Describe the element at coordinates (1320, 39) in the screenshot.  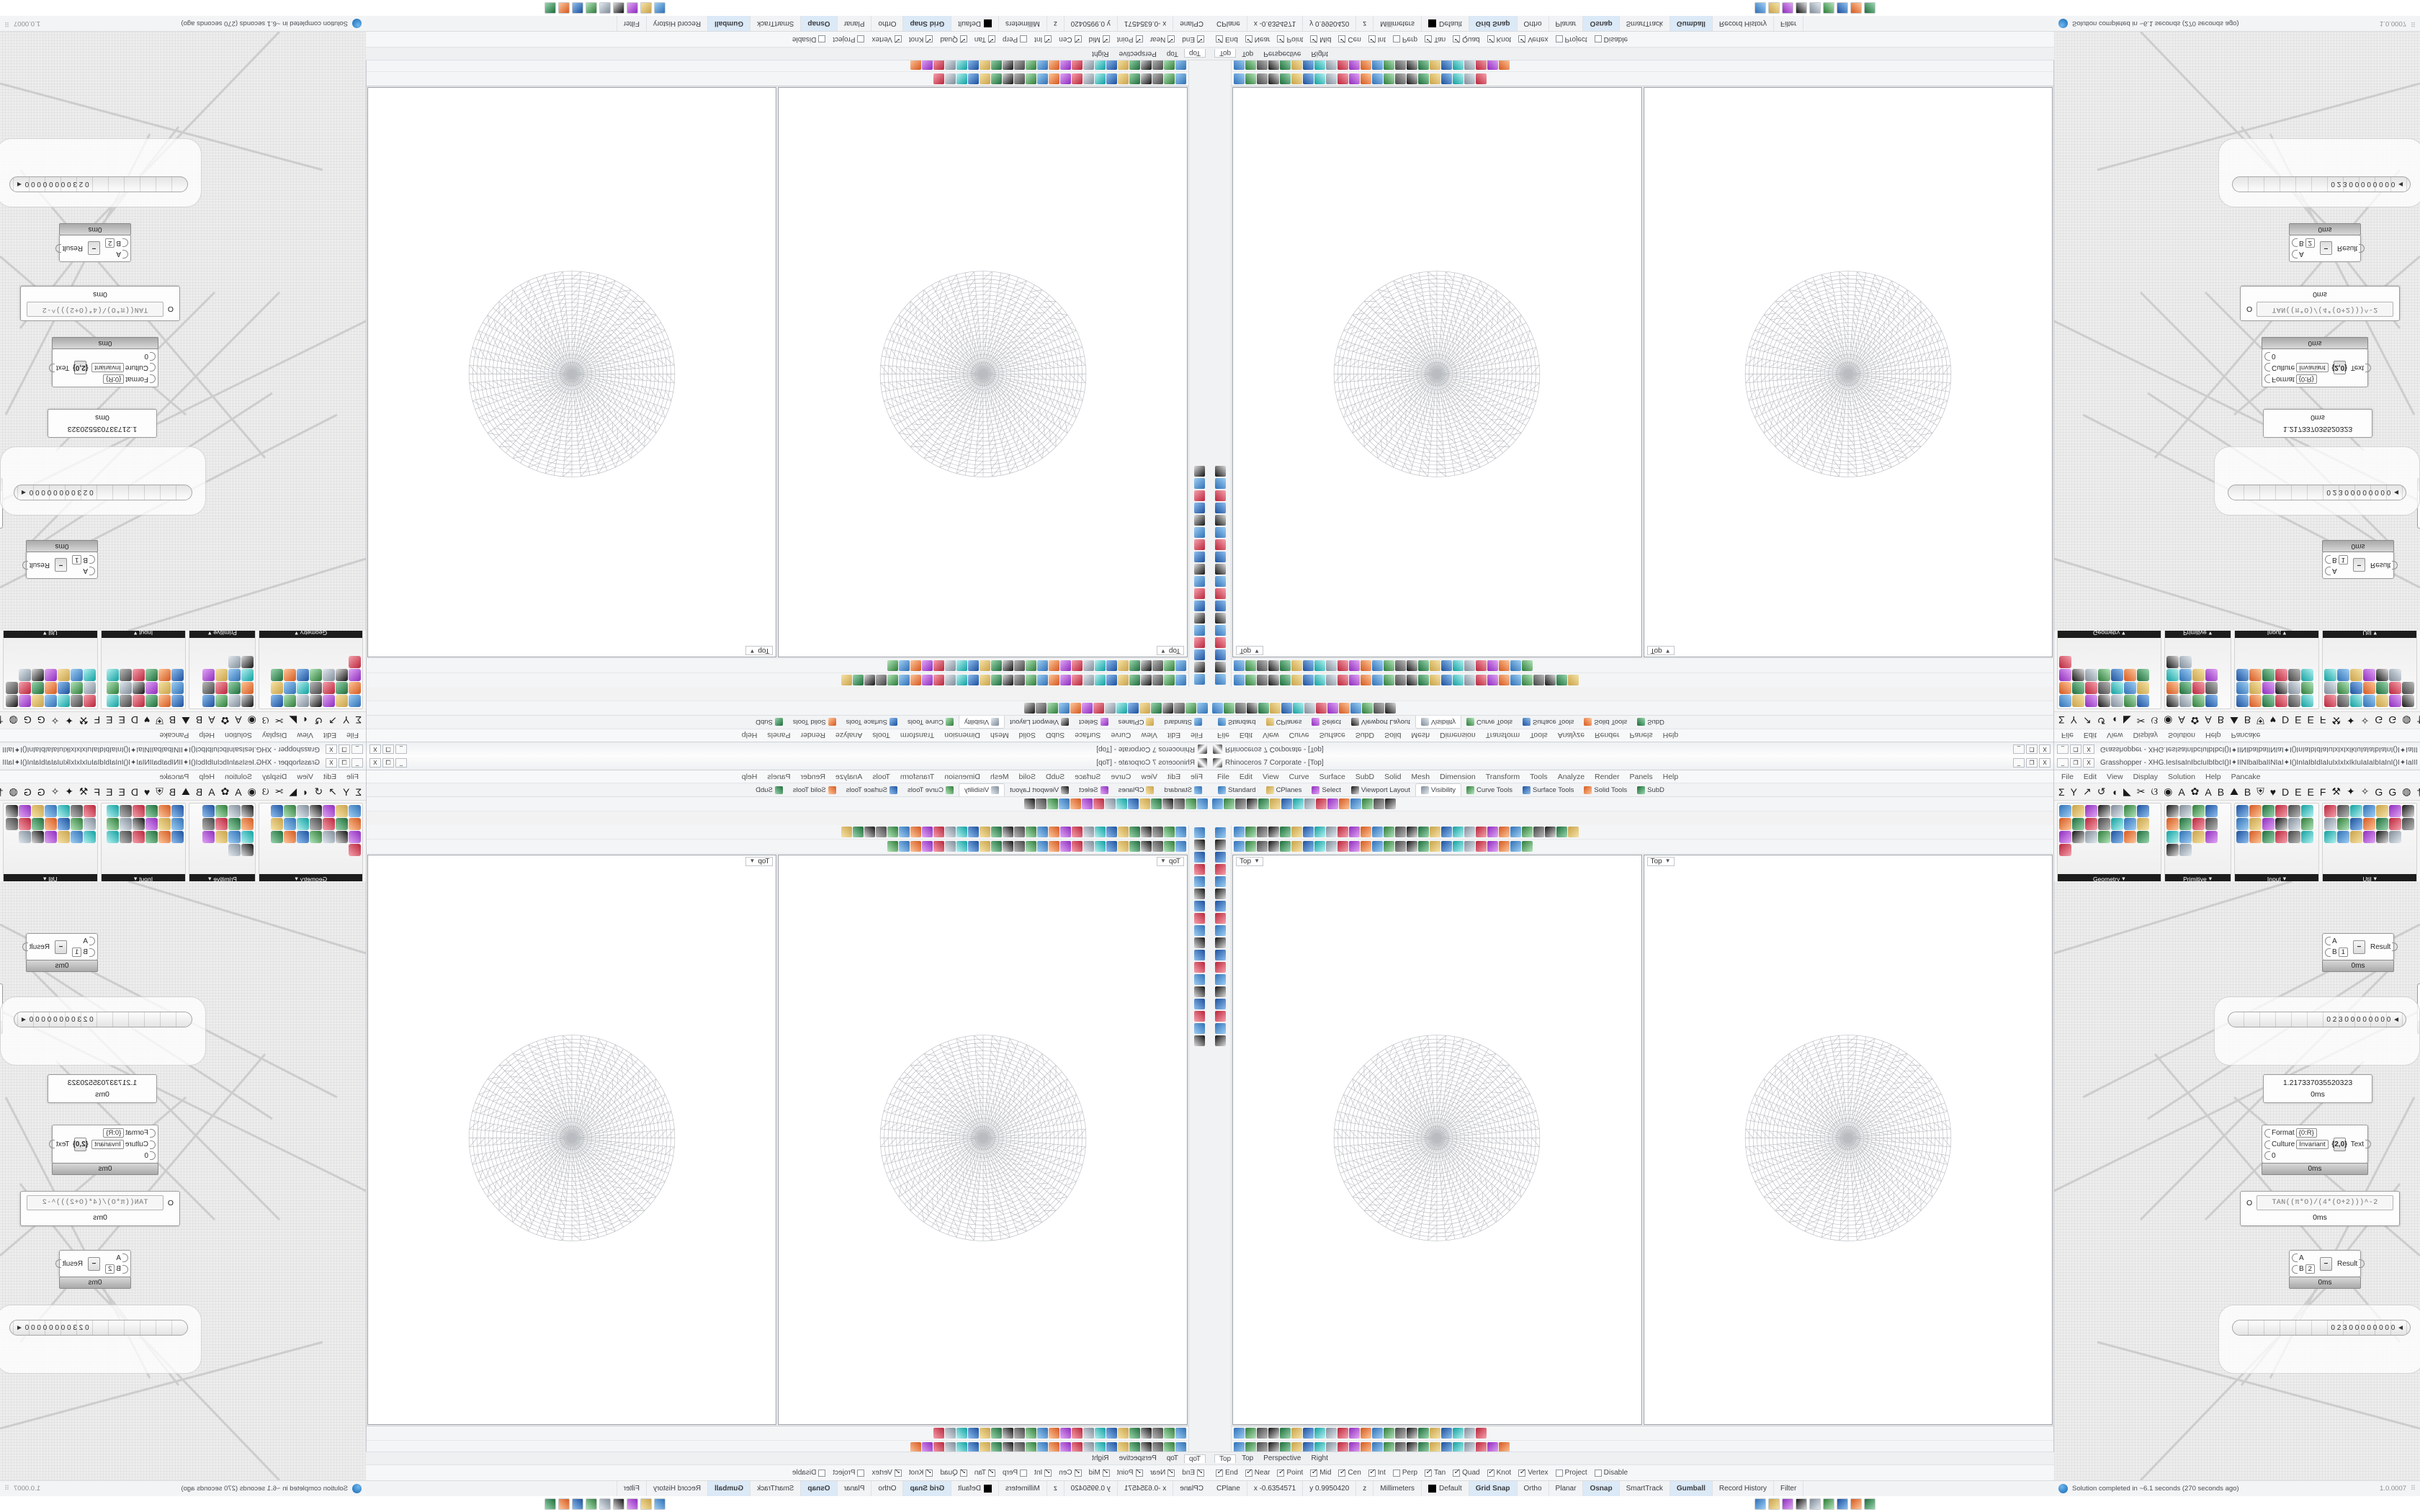
I see `osnap-mid: Mid` at that location.